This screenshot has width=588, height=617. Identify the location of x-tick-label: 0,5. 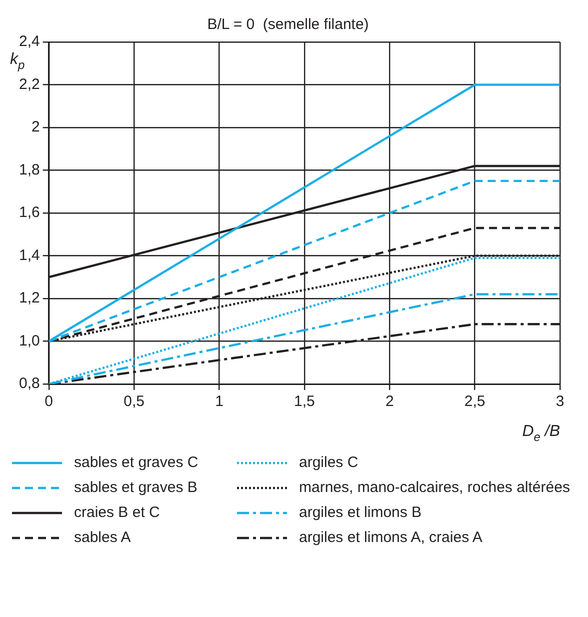
(134, 401).